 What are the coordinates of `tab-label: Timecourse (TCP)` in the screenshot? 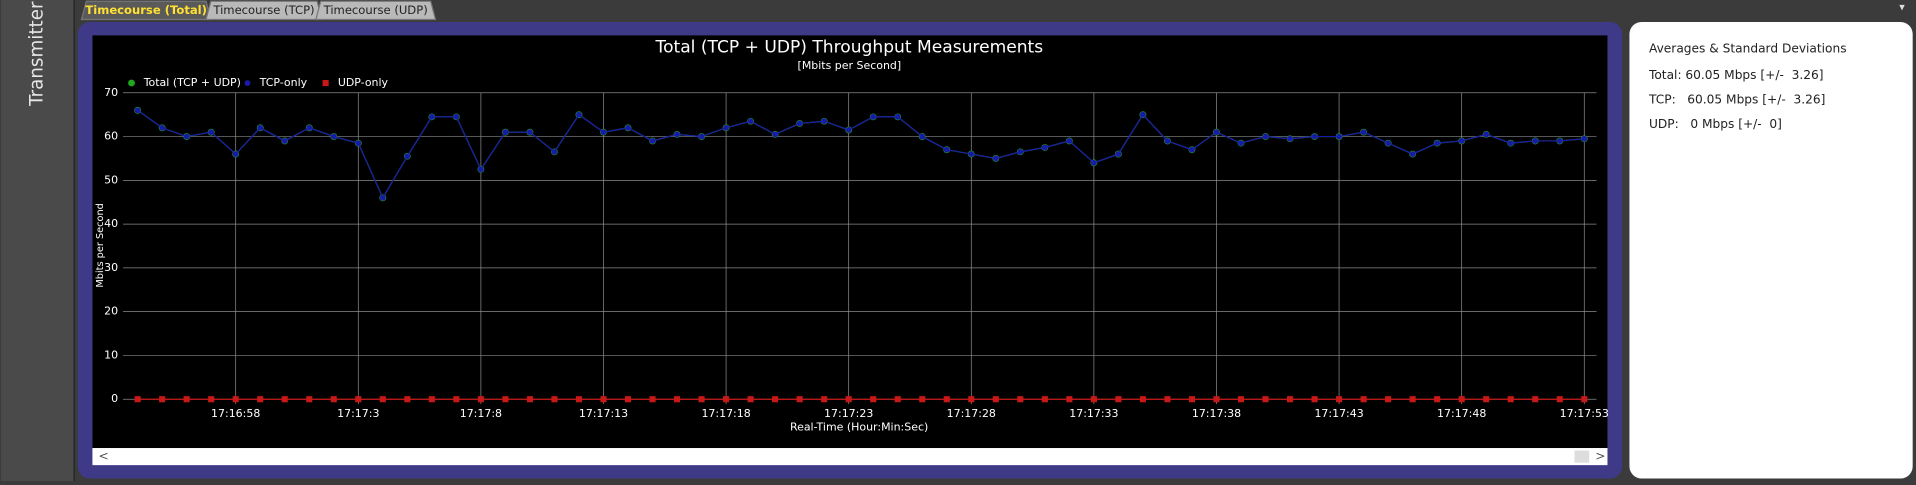 It's located at (263, 10).